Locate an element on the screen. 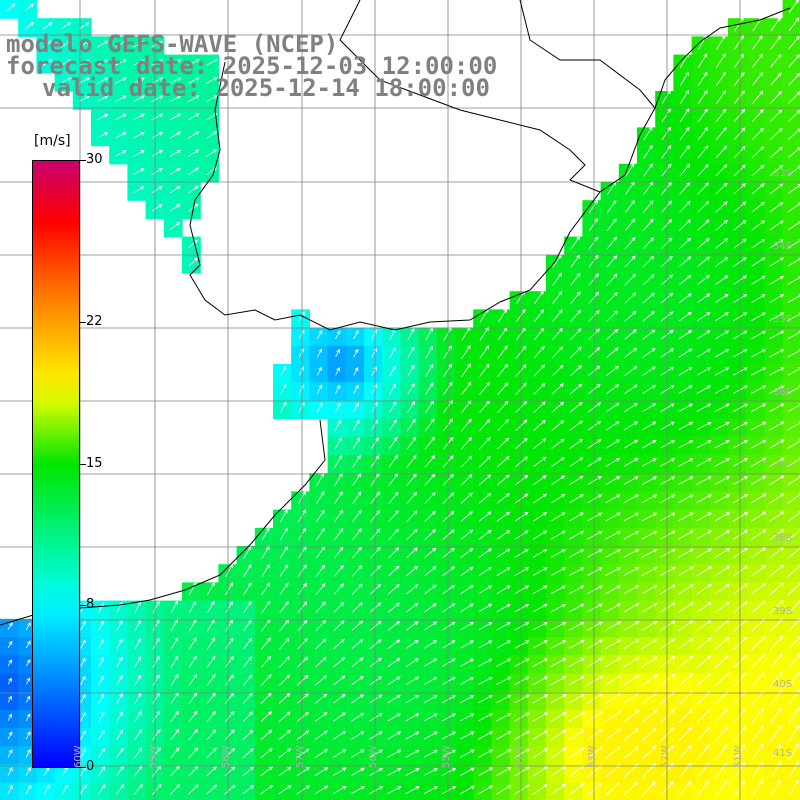  colorbar-tick-mark is located at coordinates (83, 464).